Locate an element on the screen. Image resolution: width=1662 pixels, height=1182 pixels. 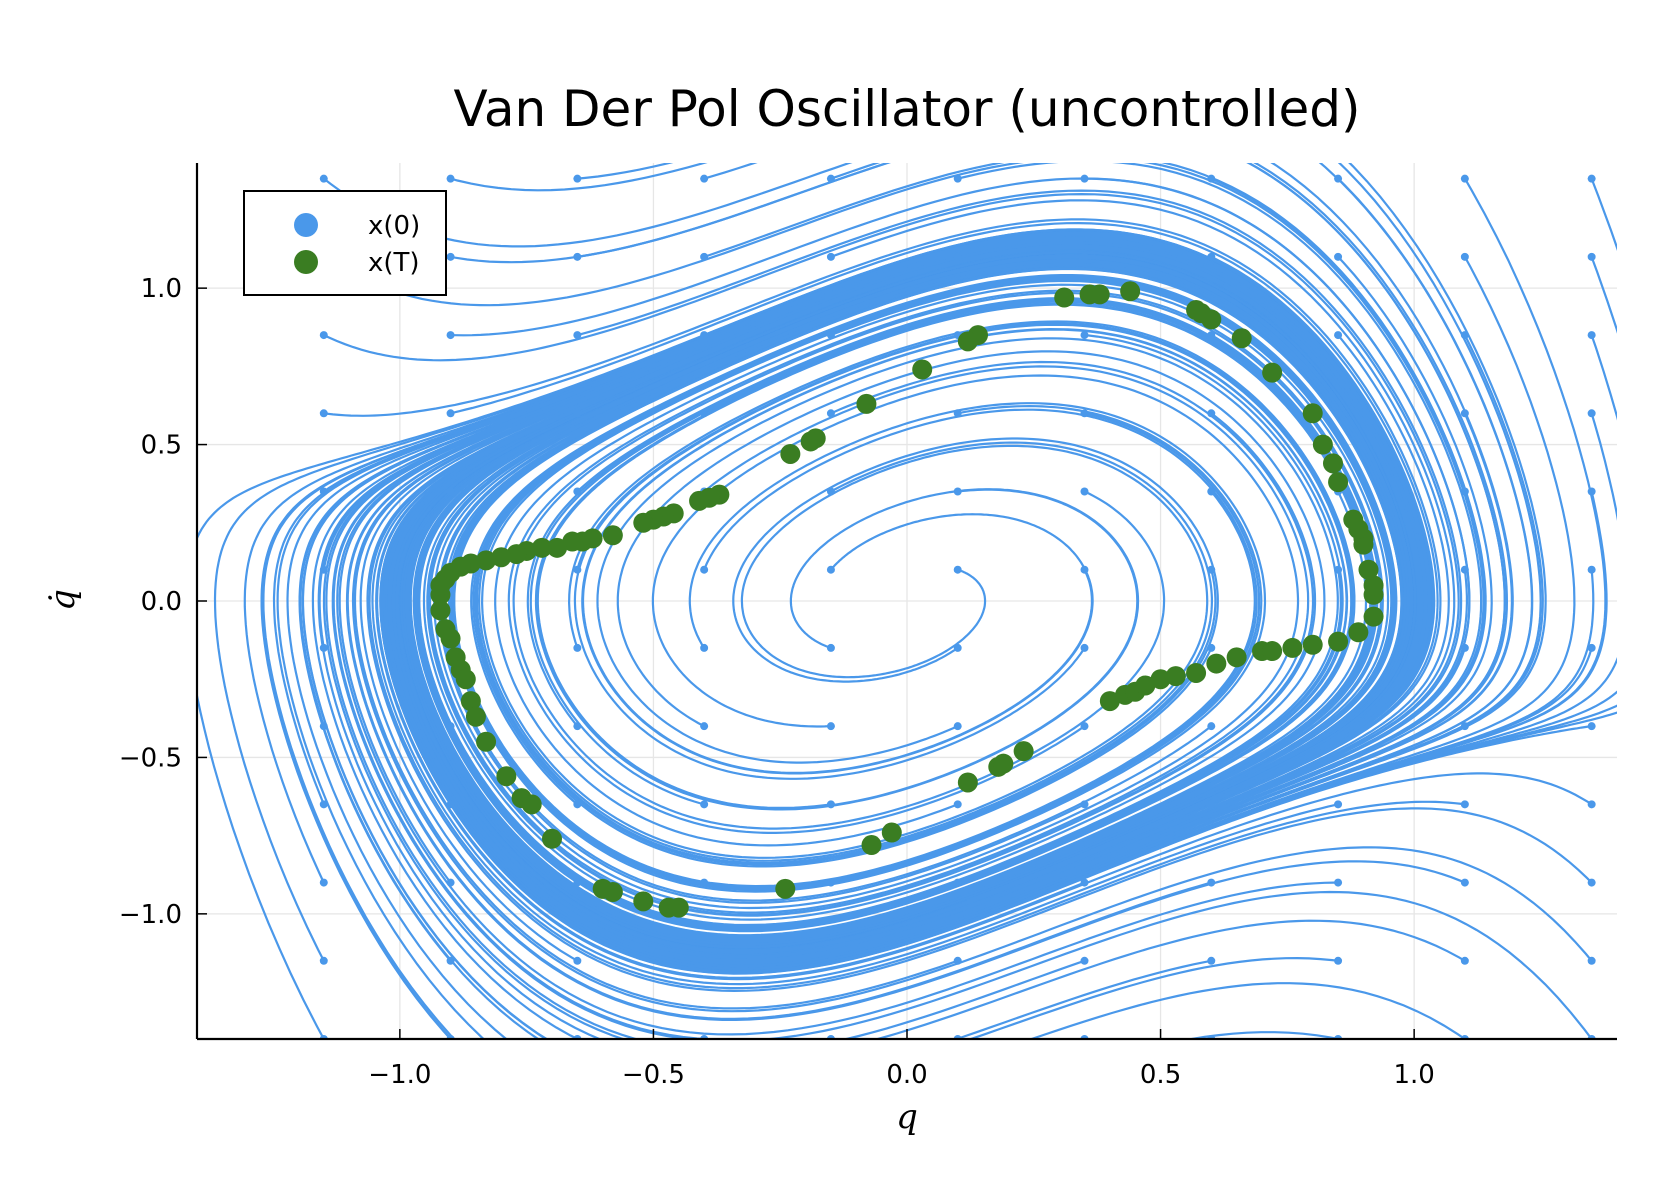
y-tick-label: 0.0 is located at coordinates (161, 602).